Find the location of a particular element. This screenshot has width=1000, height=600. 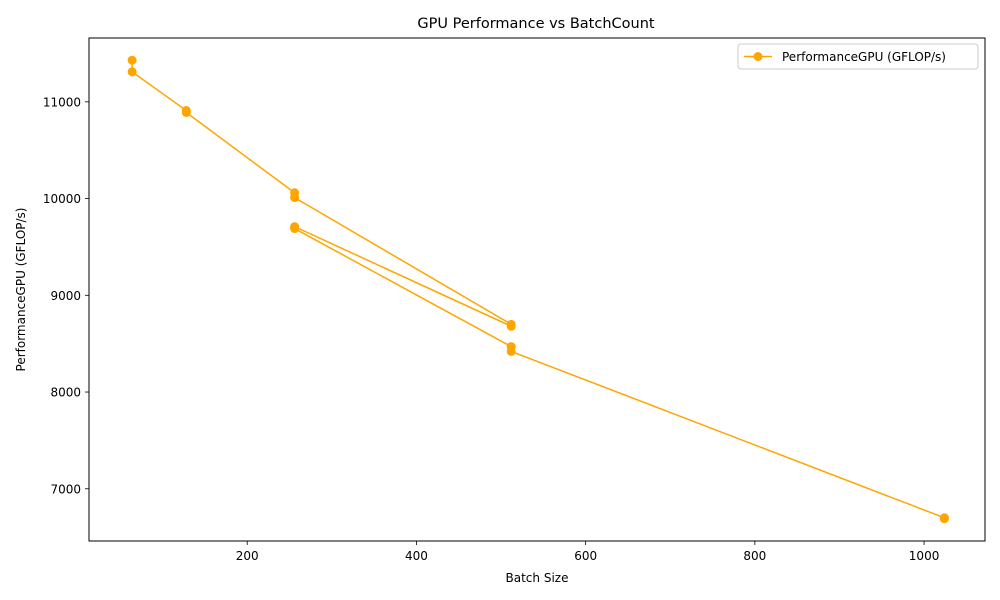

y-tick-label: 7000 is located at coordinates (65, 489).